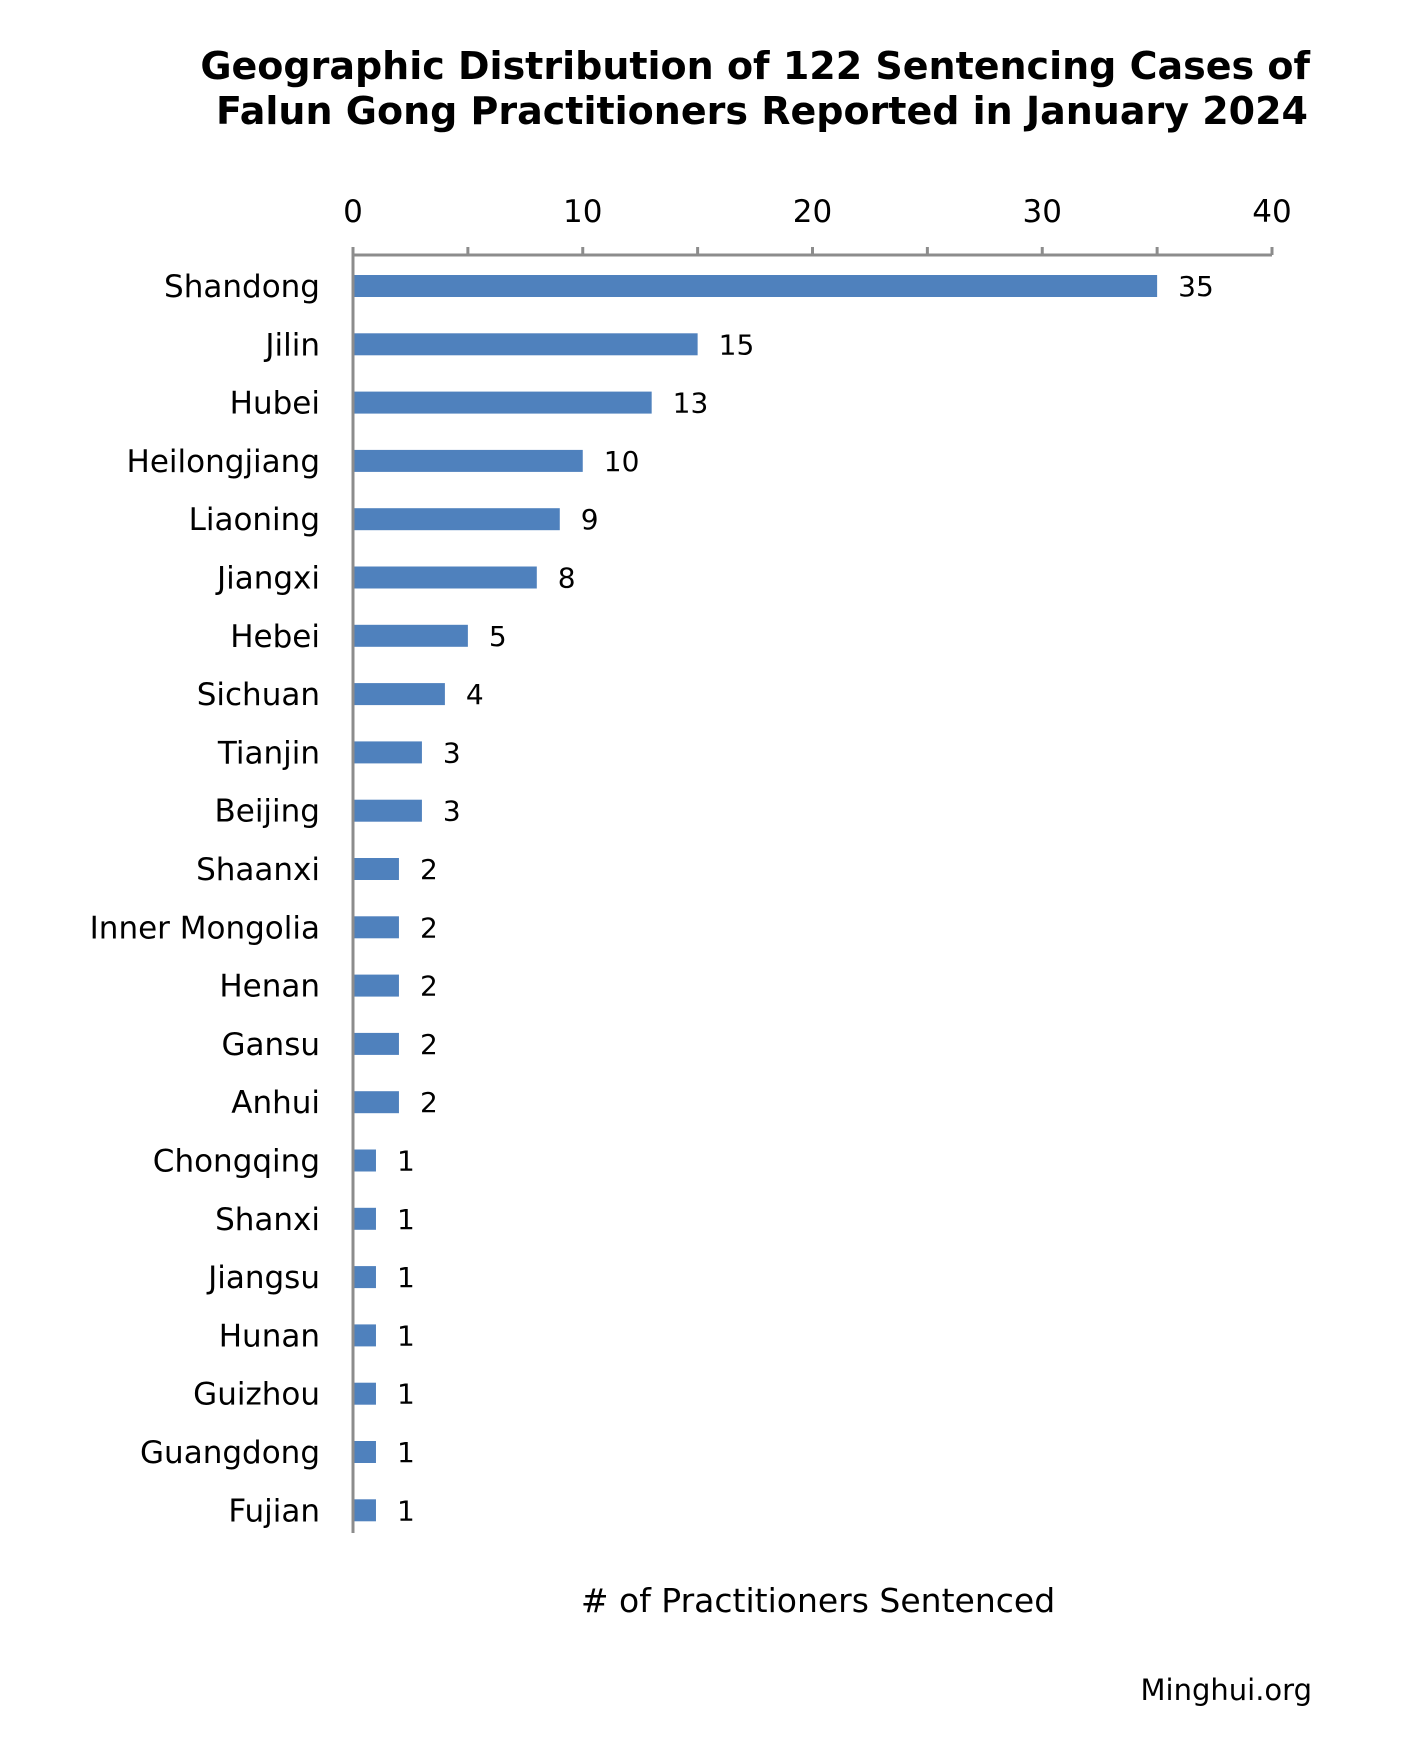  I want to click on value-label: 35, so click(1196, 286).